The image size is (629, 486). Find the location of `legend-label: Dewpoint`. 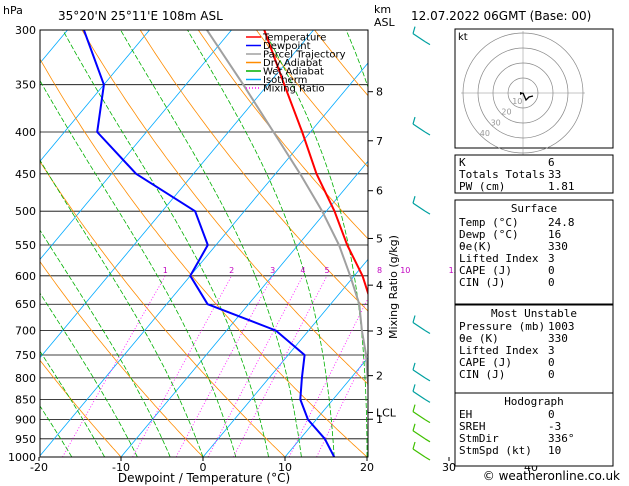

legend-label: Dewpoint is located at coordinates (287, 46).